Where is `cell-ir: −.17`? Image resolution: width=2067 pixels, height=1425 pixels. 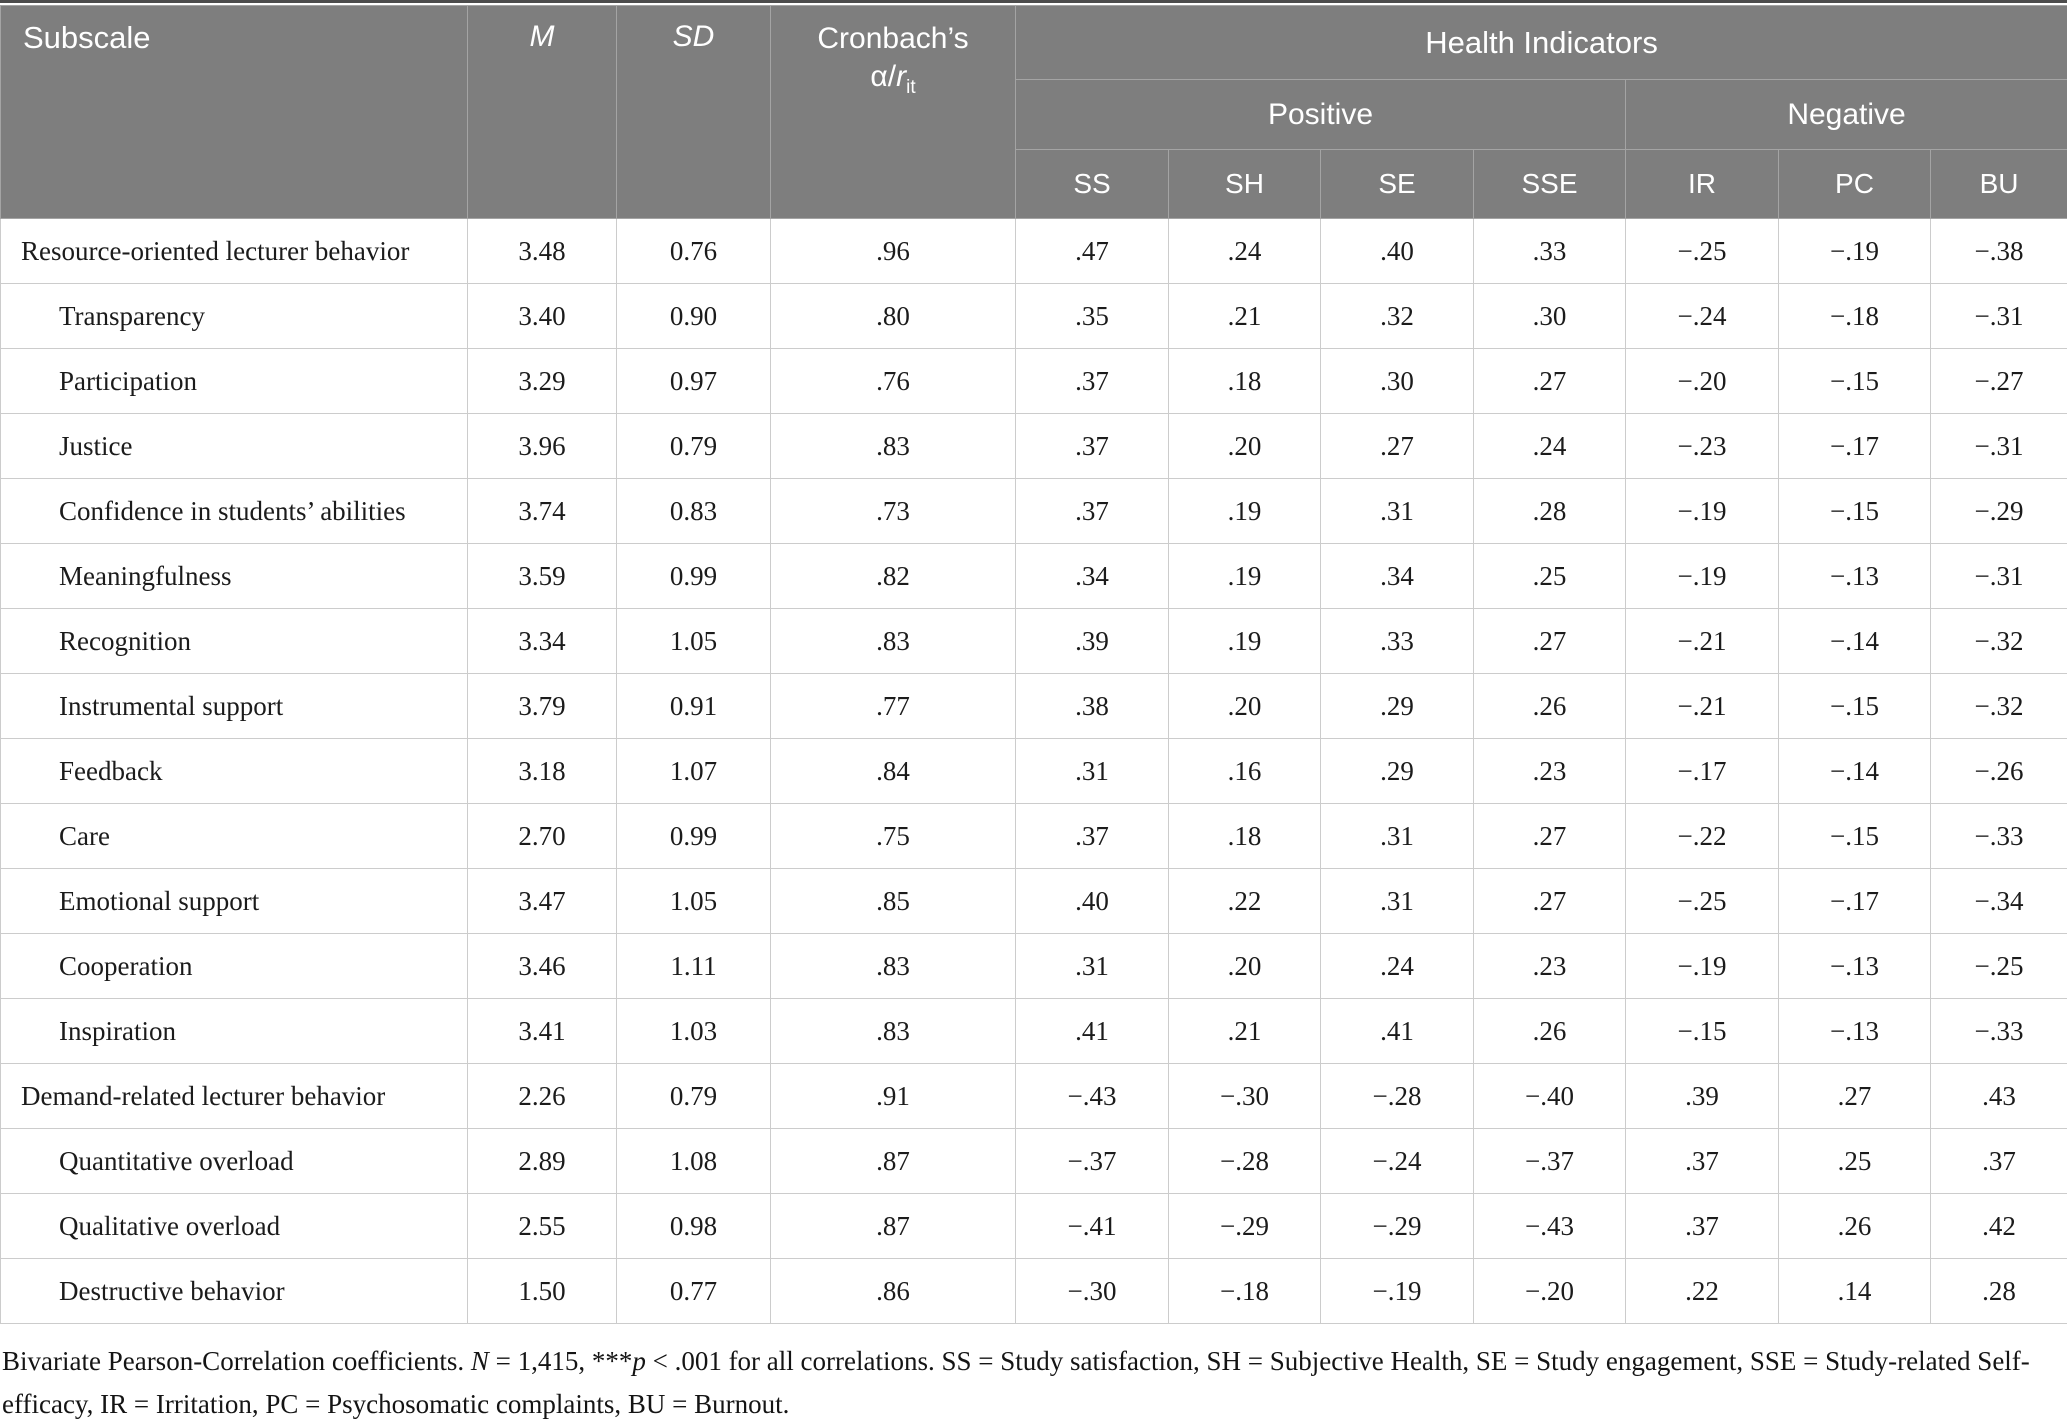 cell-ir: −.17 is located at coordinates (1702, 771).